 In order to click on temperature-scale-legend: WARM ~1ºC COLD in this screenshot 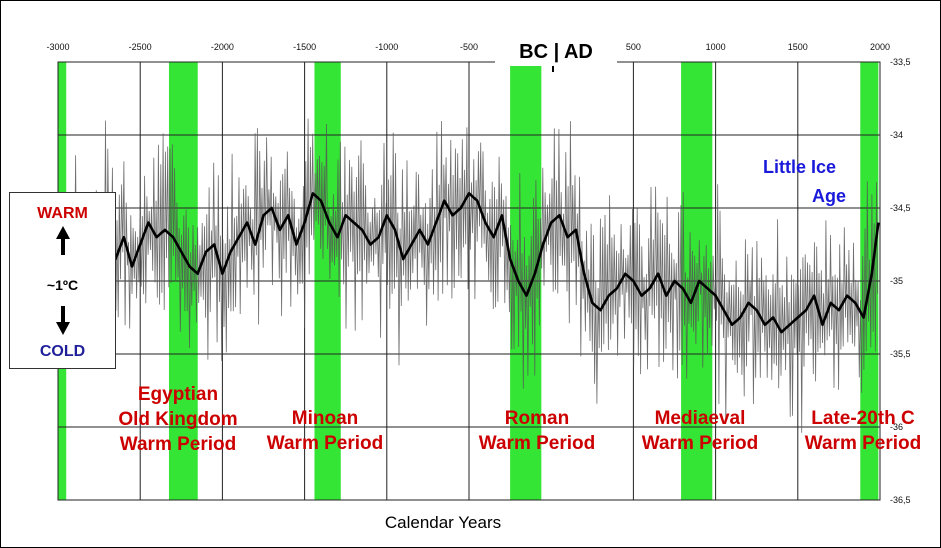, I will do `click(62, 280)`.